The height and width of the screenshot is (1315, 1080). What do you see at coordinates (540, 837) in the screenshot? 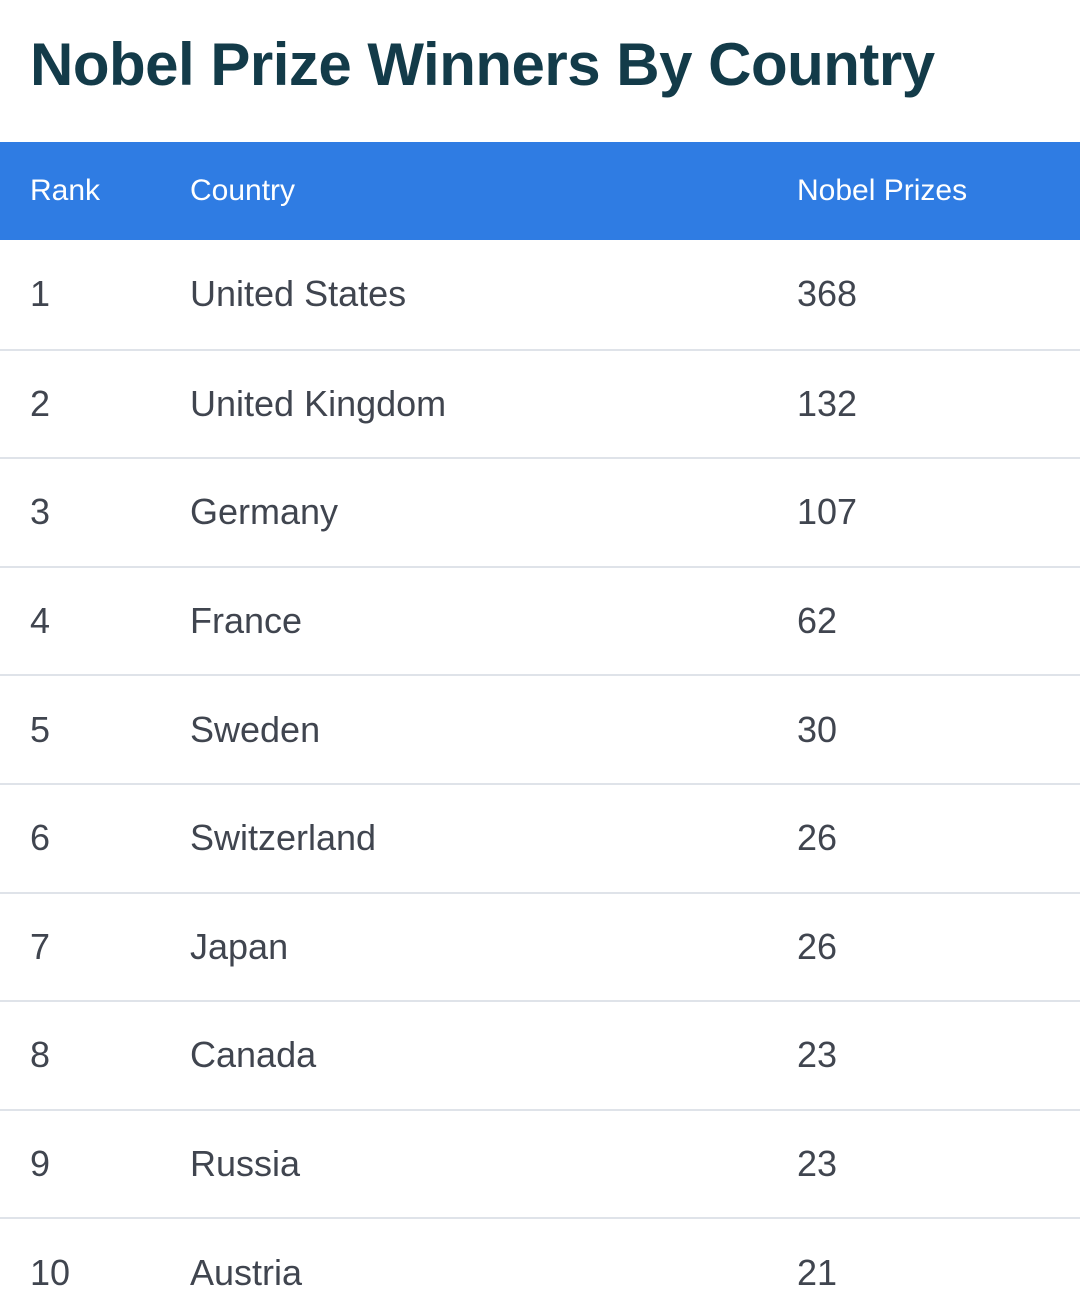
I see `table-row: 6 Switzerland 26` at bounding box center [540, 837].